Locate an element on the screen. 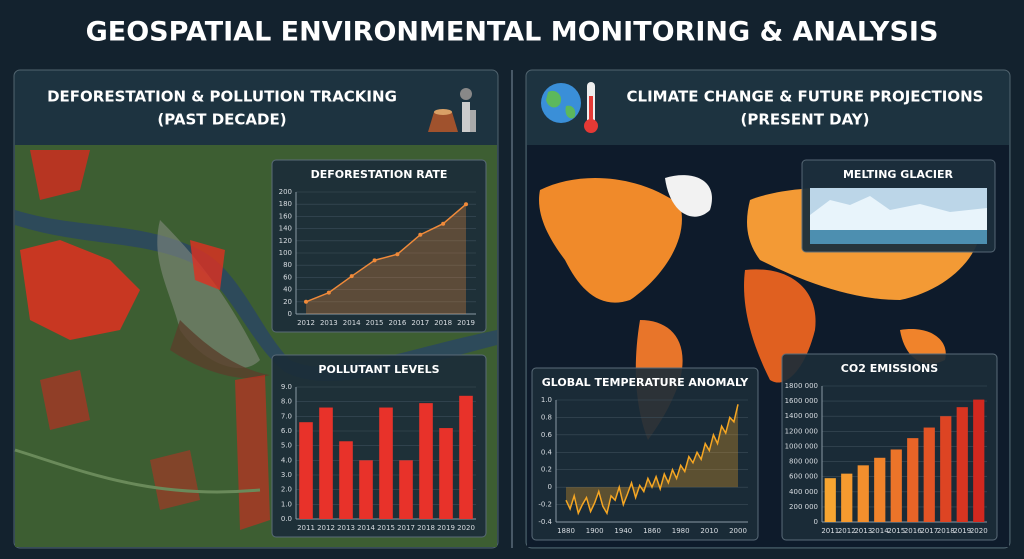 Image resolution: width=1024 pixels, height=559 pixels. y-tick-label: 120 is located at coordinates (285, 241).